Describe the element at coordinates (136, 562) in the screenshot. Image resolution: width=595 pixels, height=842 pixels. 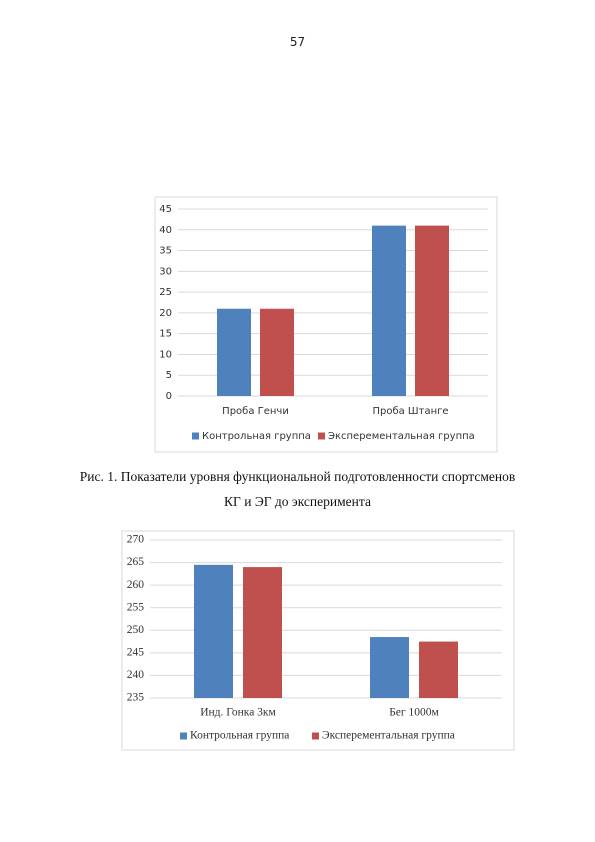
I see `y-tick-label: 265` at that location.